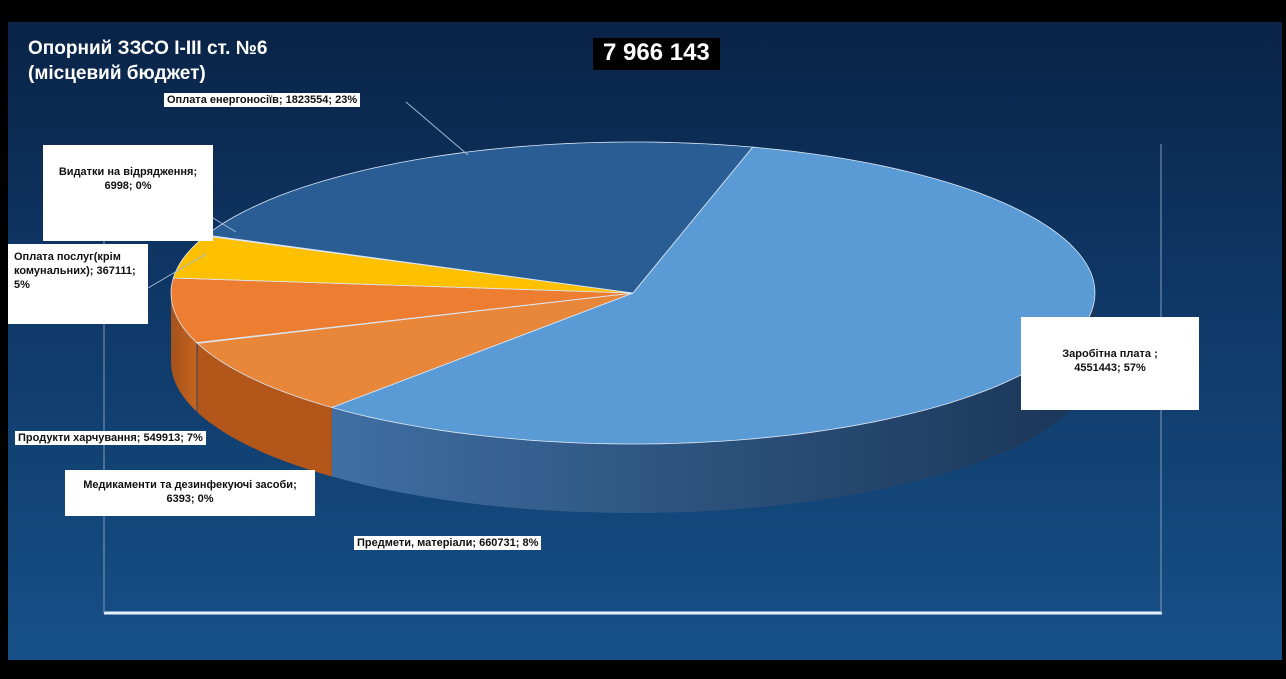 This screenshot has height=679, width=1286. Describe the element at coordinates (437, 128) in the screenshot. I see `leader-line-energy` at that location.